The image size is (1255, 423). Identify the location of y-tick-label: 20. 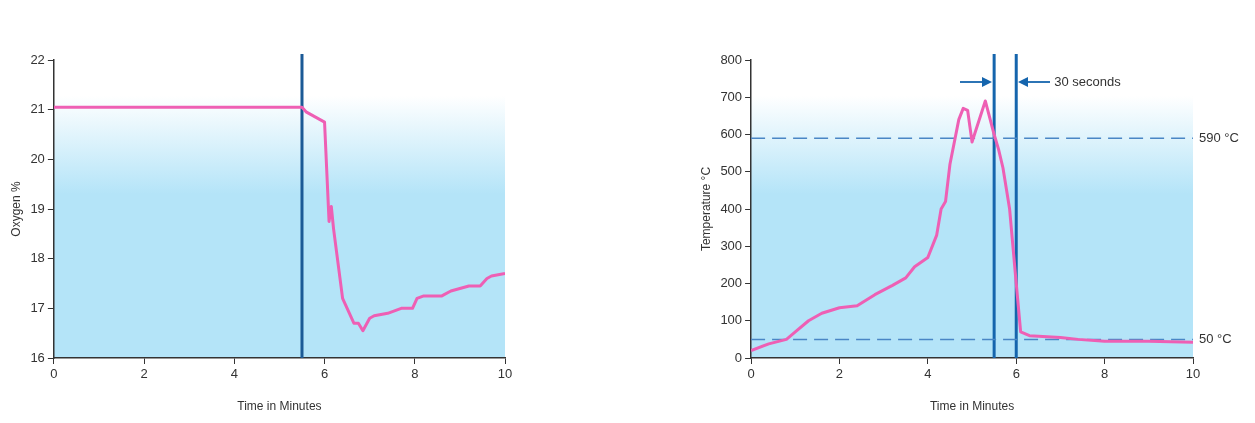
(37, 158).